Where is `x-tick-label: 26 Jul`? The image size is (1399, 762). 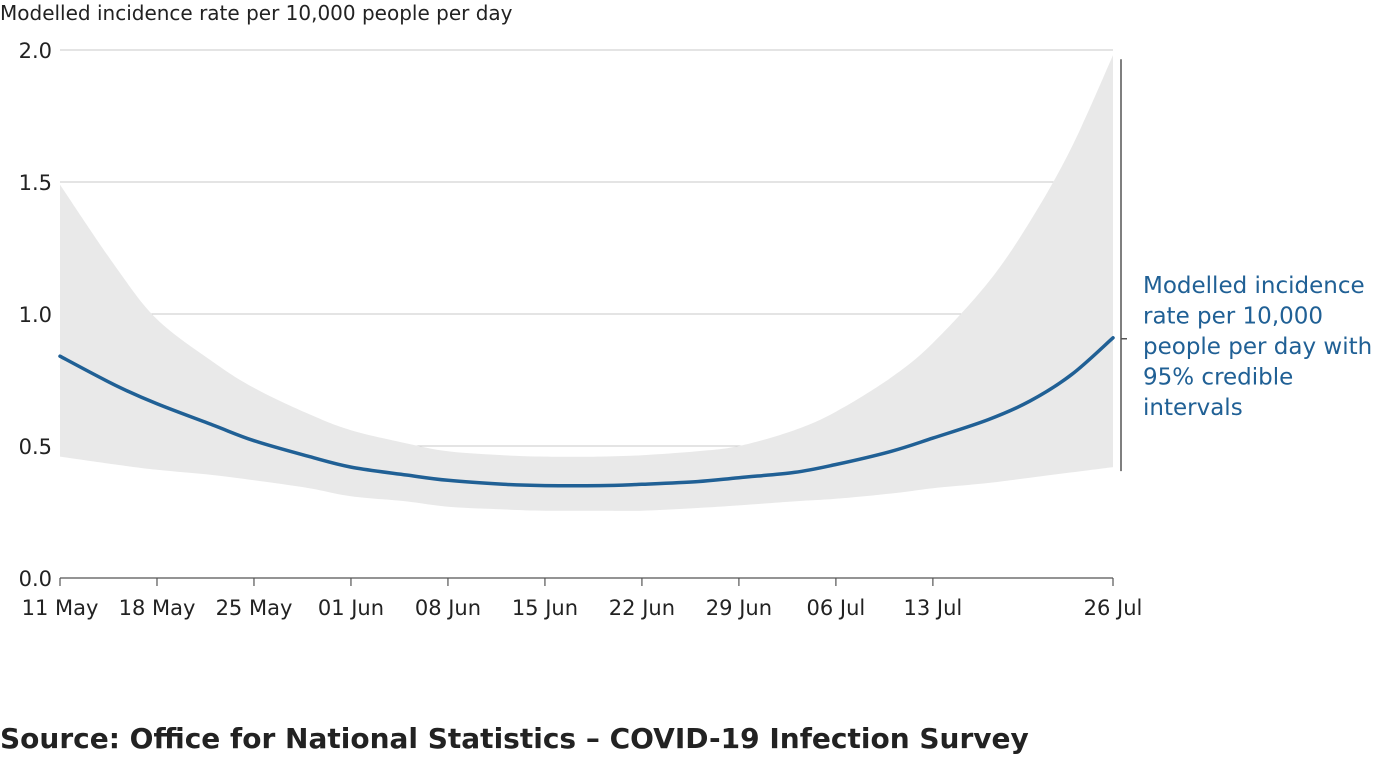
x-tick-label: 26 Jul is located at coordinates (1113, 608).